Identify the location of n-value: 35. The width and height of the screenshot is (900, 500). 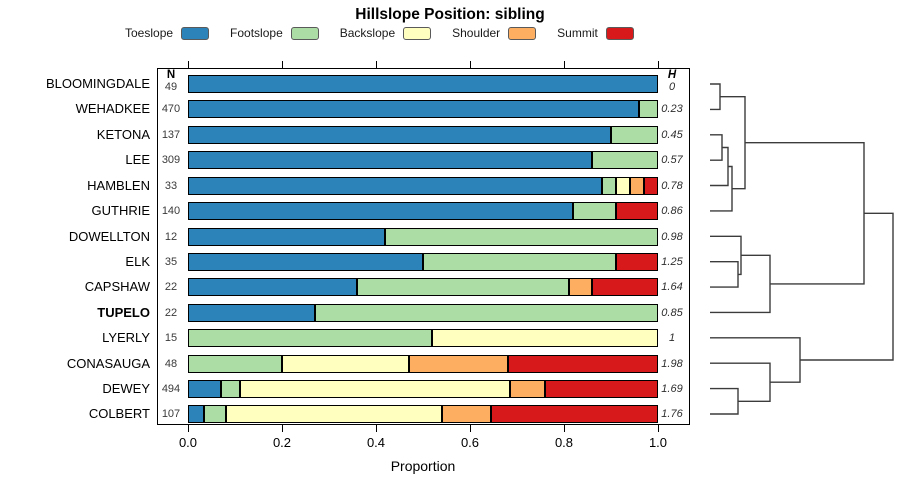
(171, 261).